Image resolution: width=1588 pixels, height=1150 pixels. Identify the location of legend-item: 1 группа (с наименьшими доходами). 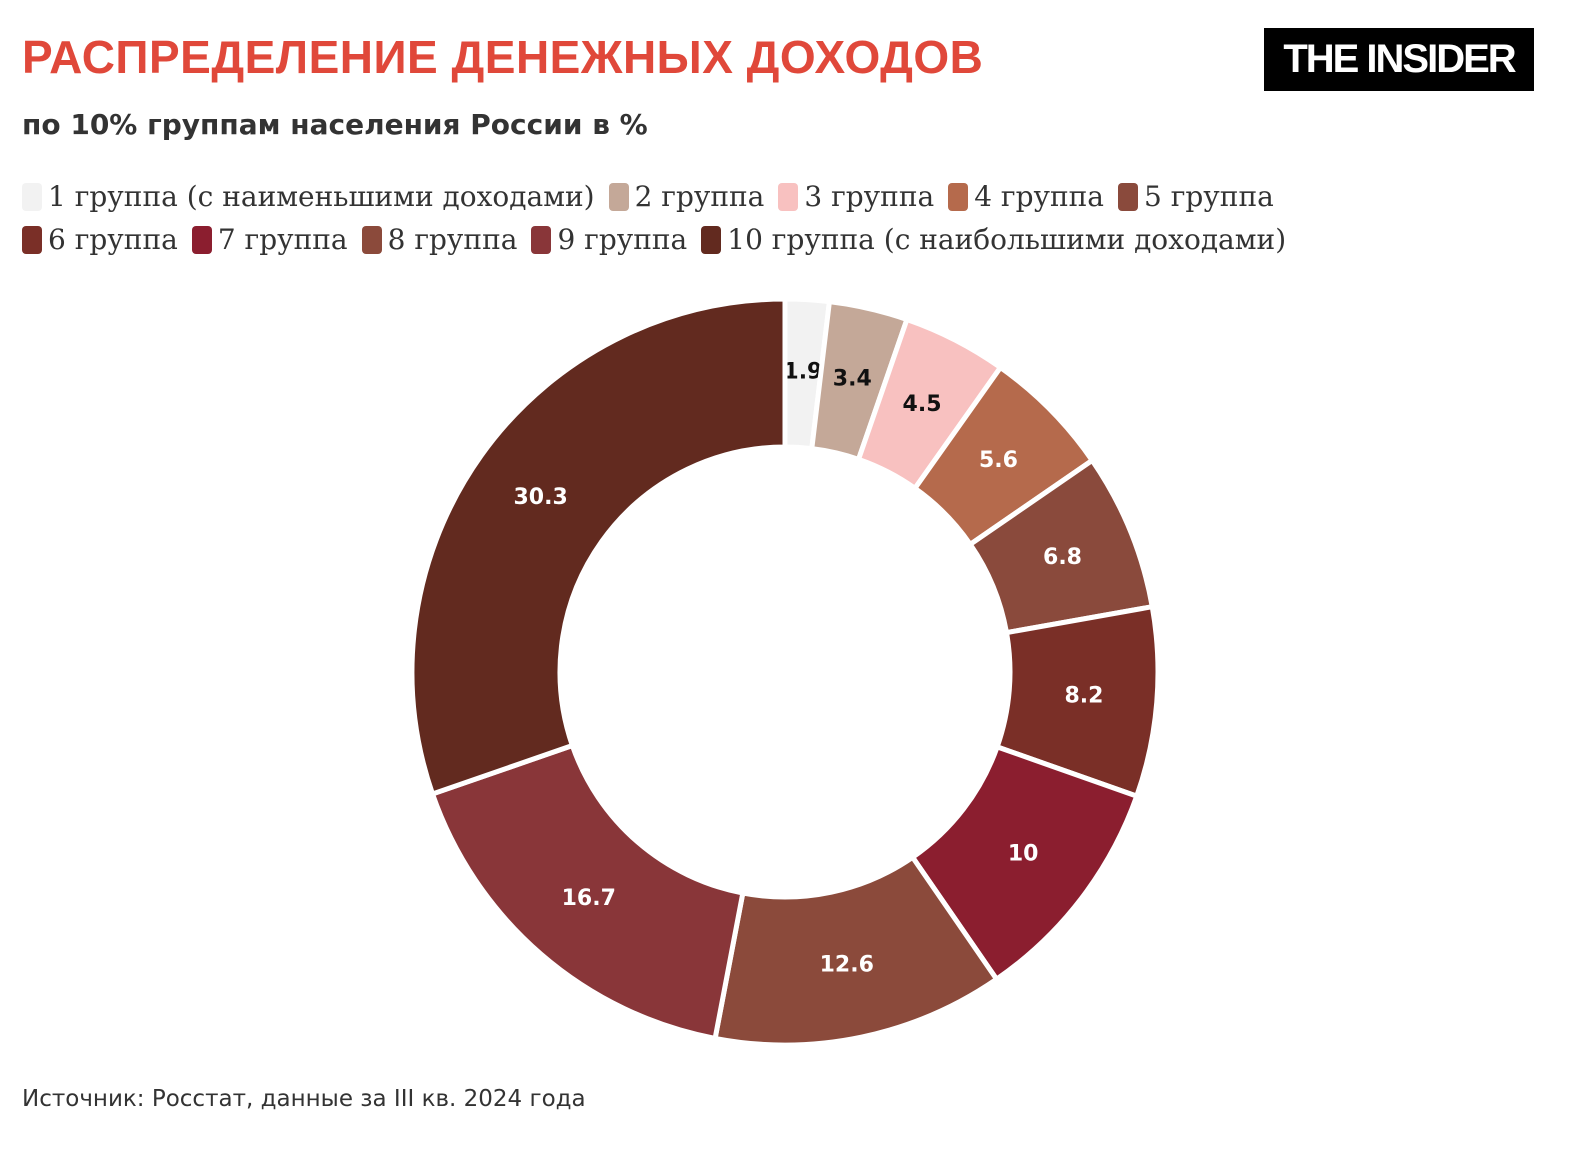
(308, 196).